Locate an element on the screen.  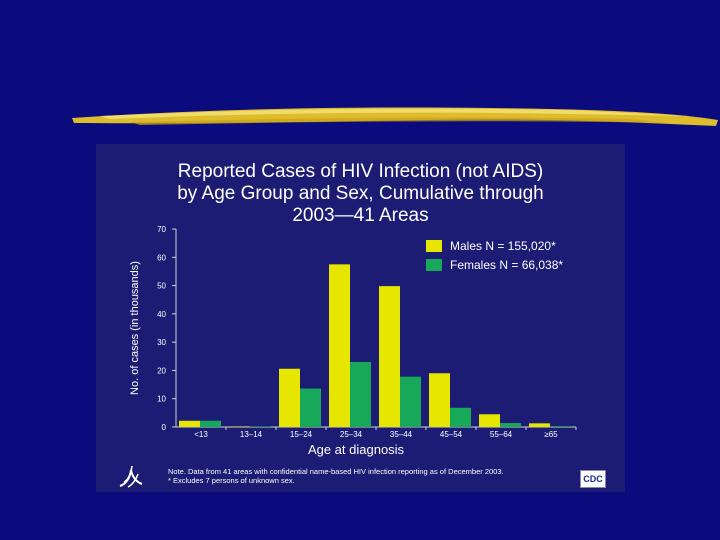
chart-title-line-2: by Age Group and Sex, Cumulative through is located at coordinates (360, 193).